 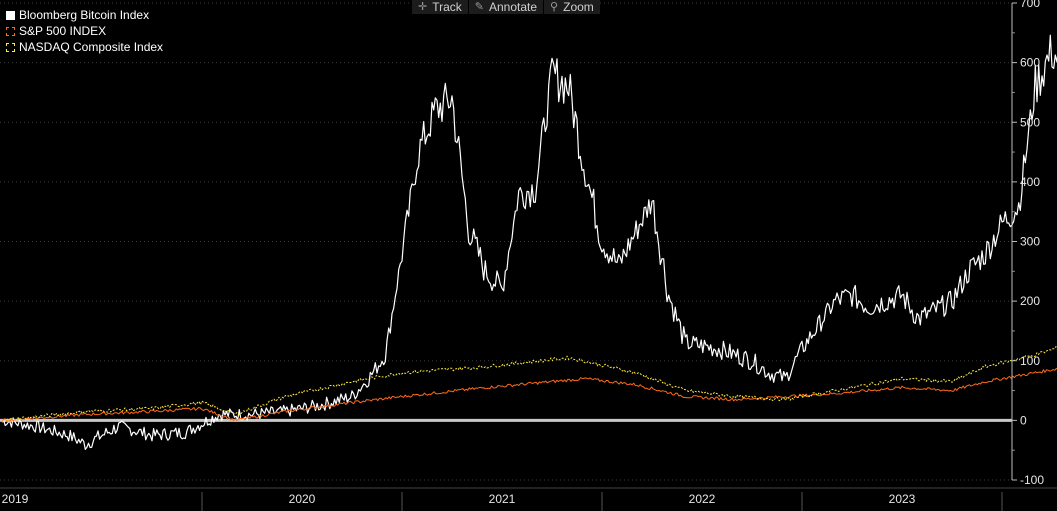 What do you see at coordinates (902, 499) in the screenshot?
I see `x-tick-label: 2023` at bounding box center [902, 499].